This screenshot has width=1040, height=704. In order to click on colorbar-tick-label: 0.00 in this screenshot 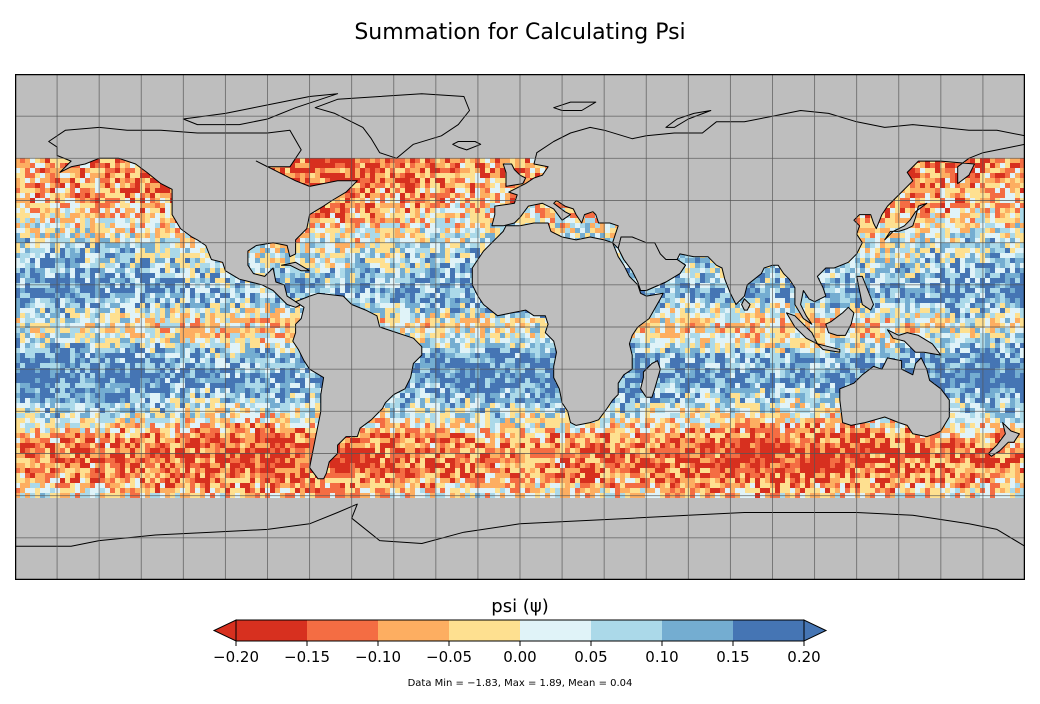, I will do `click(519, 657)`.